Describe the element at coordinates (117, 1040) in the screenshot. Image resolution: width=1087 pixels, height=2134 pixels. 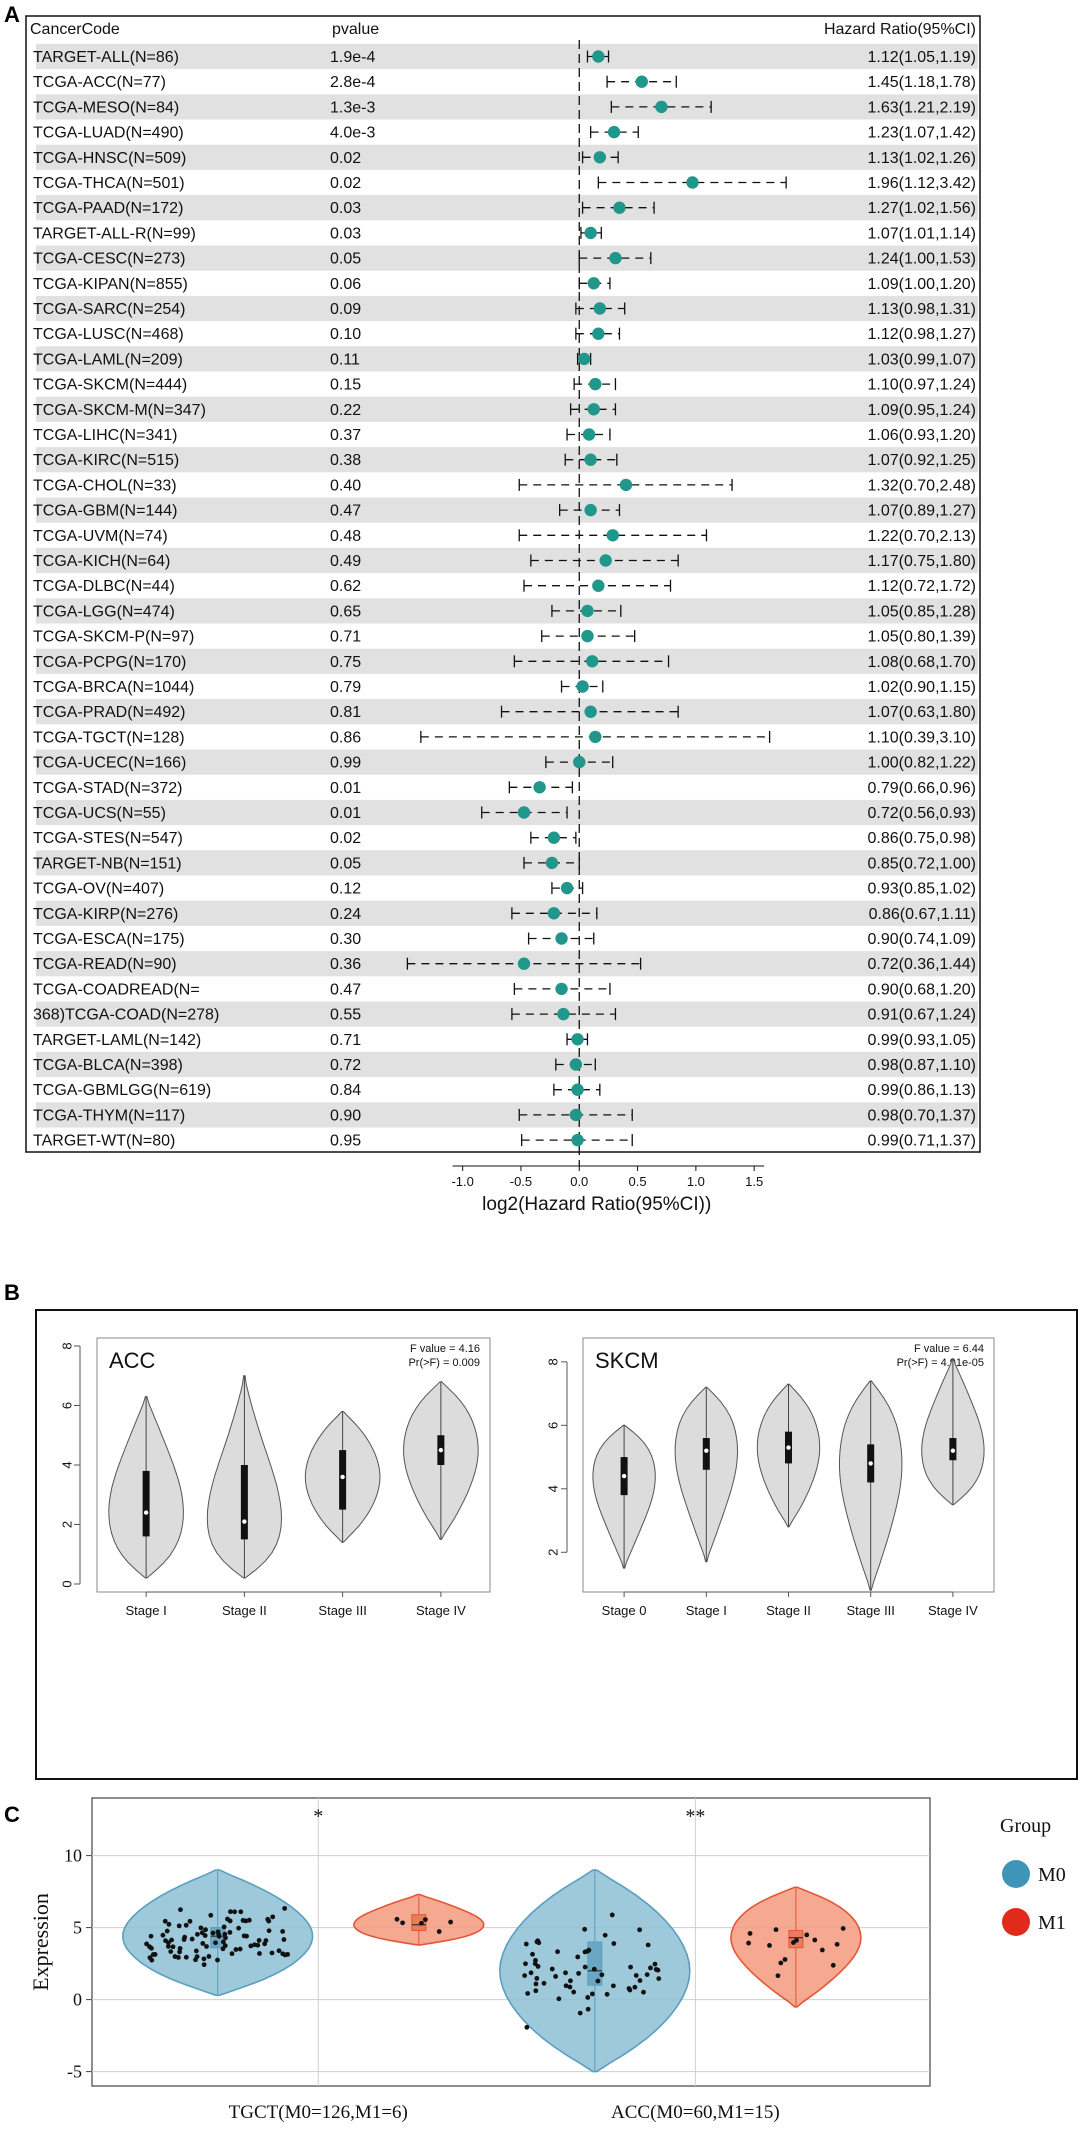
I see `row-cancer-code: TARGET-LAML(N=142)` at that location.